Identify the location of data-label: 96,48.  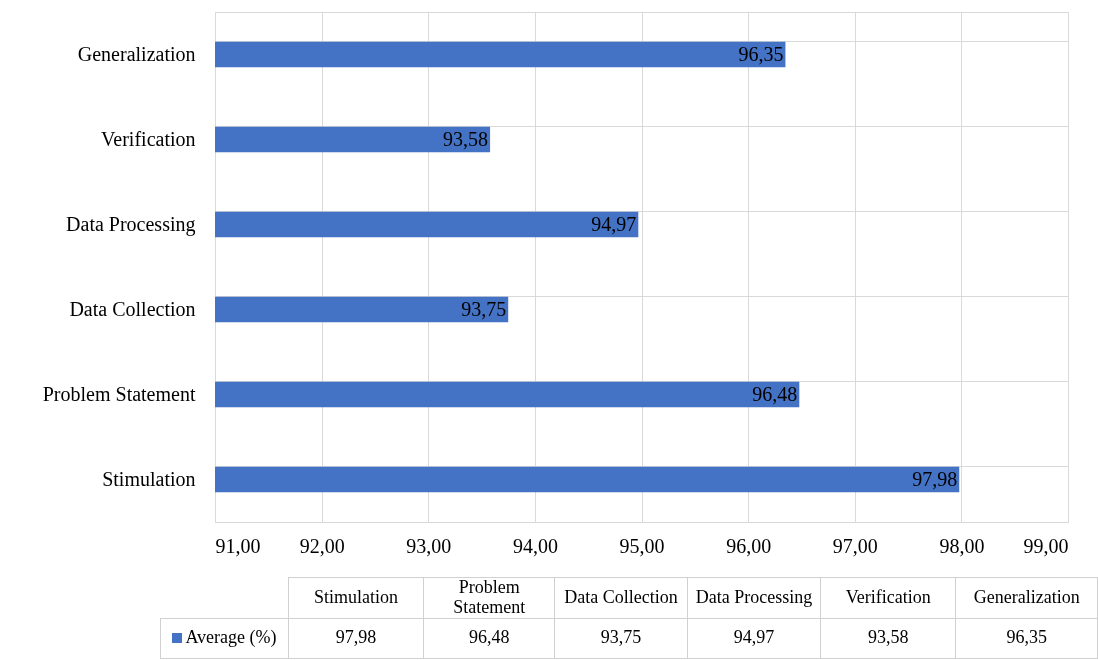
(775, 393).